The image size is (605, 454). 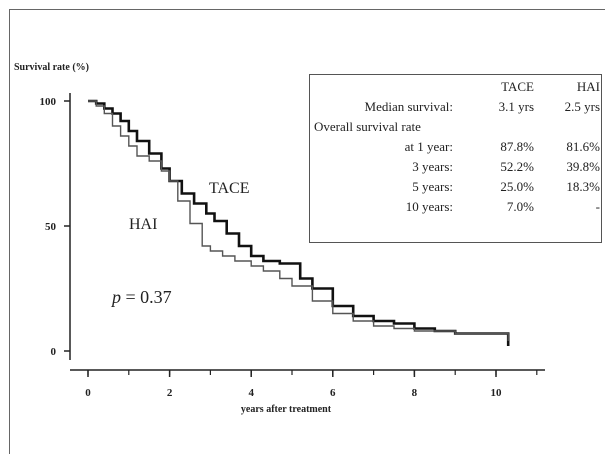 What do you see at coordinates (115, 297) in the screenshot?
I see `p-letter: p` at bounding box center [115, 297].